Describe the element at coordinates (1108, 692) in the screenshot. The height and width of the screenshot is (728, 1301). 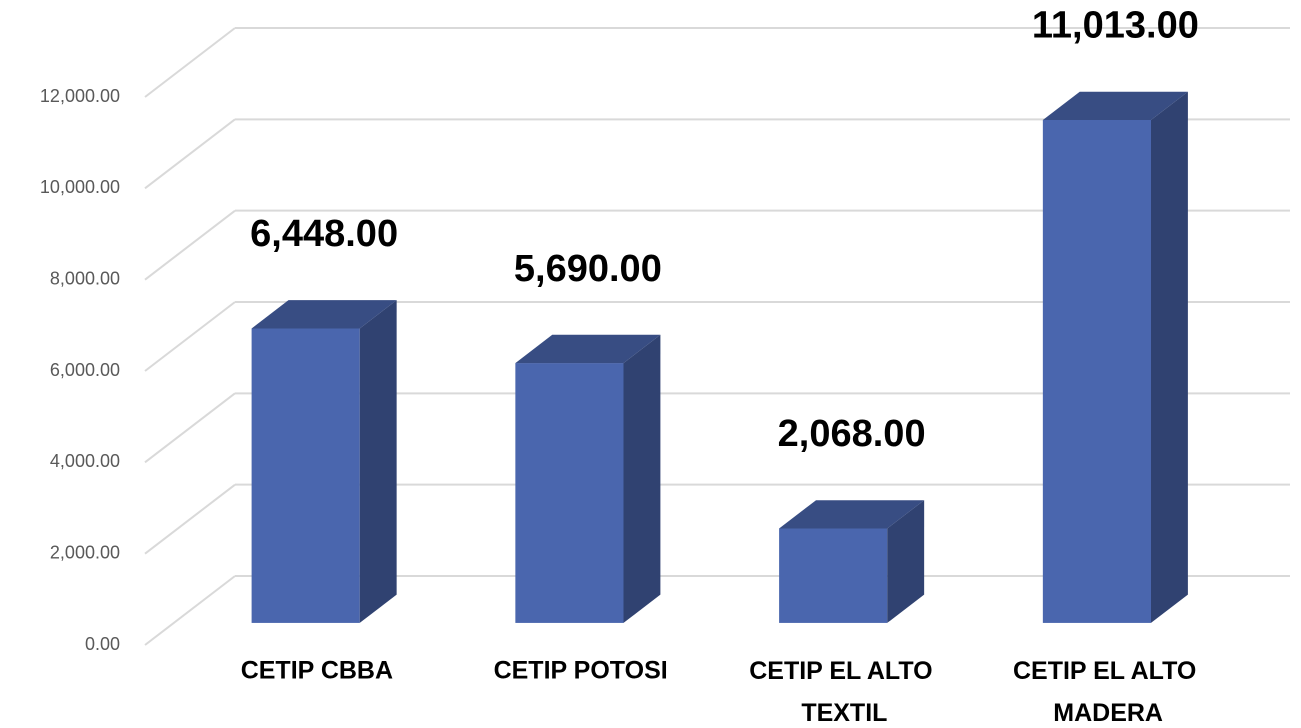
I see `x-tick-label: CETIP EL ALTO MADERA` at that location.